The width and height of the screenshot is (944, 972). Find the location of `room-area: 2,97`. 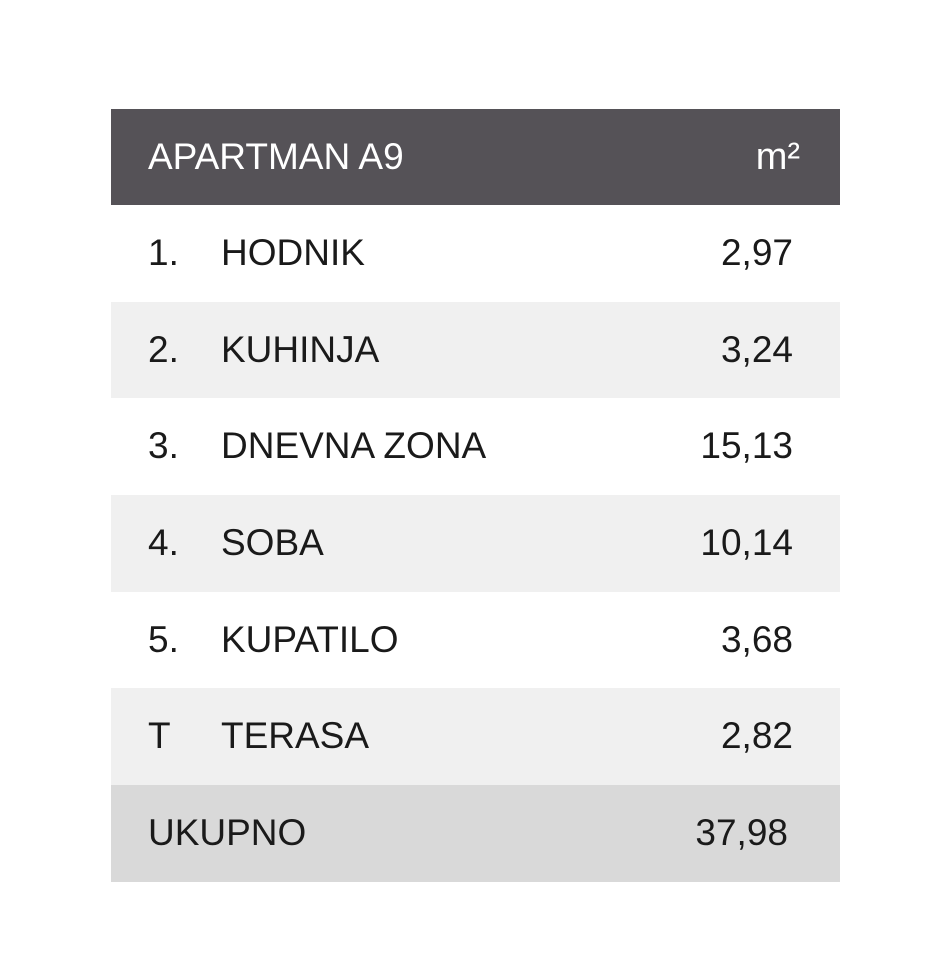

room-area: 2,97 is located at coordinates (756, 252).